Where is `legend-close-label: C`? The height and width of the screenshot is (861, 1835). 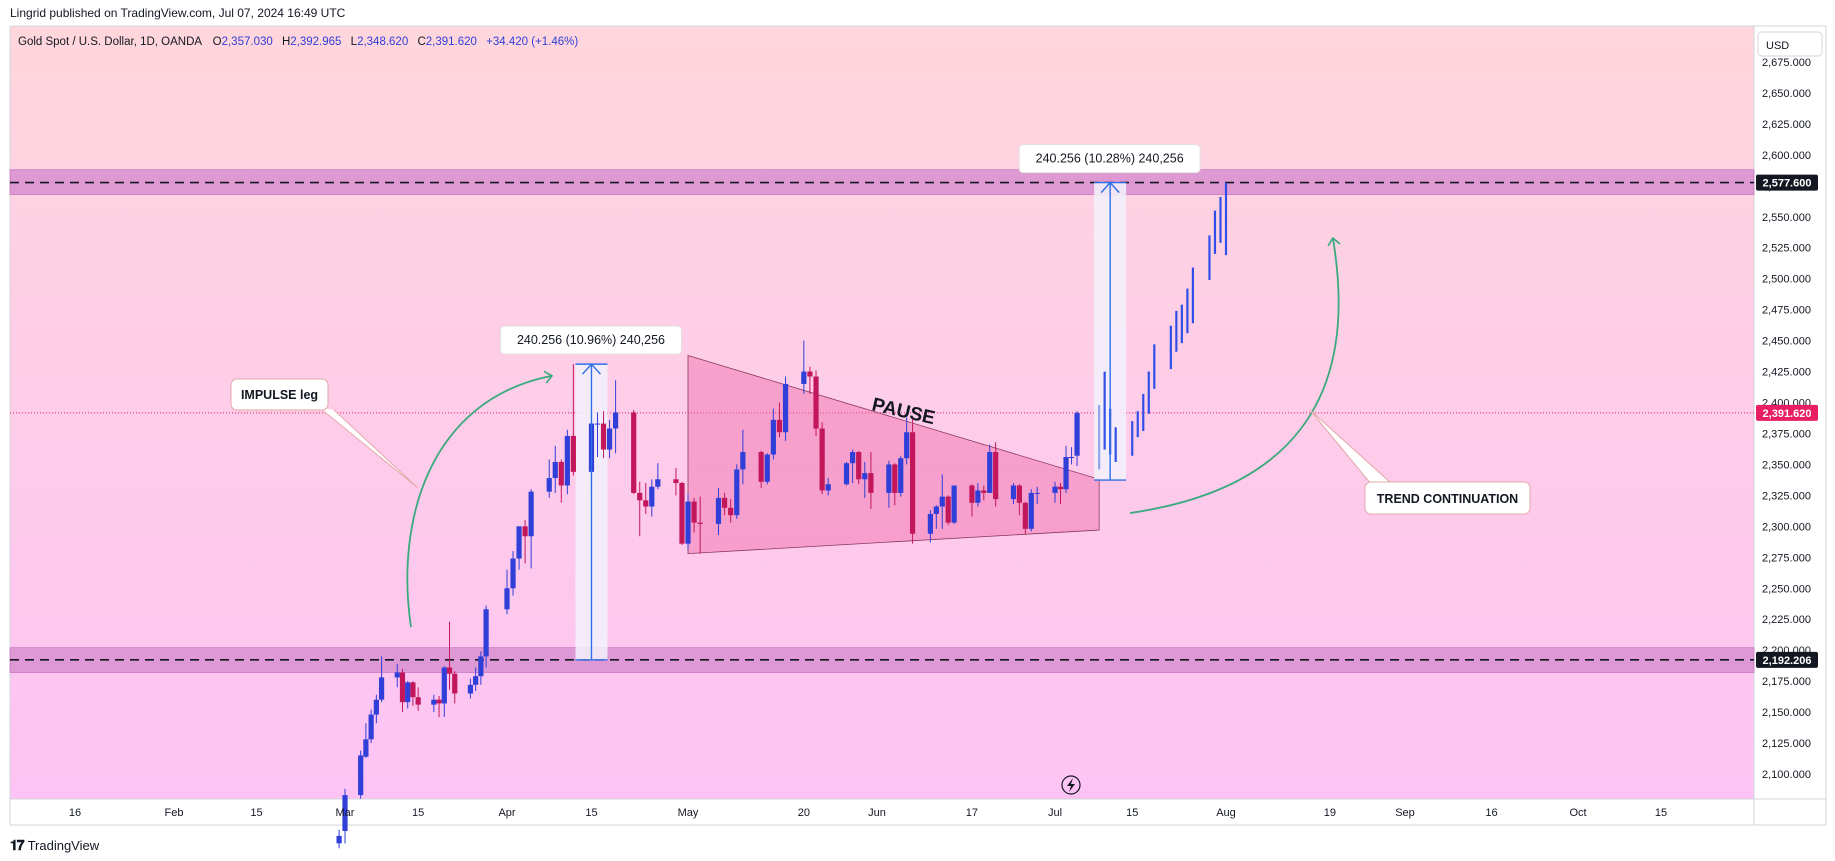
legend-close-label: C is located at coordinates (421, 42).